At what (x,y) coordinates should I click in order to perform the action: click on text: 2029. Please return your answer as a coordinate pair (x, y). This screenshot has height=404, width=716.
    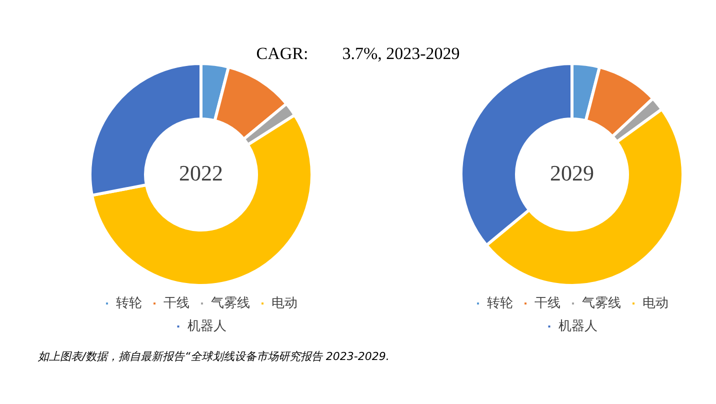
    Looking at the image, I should click on (572, 173).